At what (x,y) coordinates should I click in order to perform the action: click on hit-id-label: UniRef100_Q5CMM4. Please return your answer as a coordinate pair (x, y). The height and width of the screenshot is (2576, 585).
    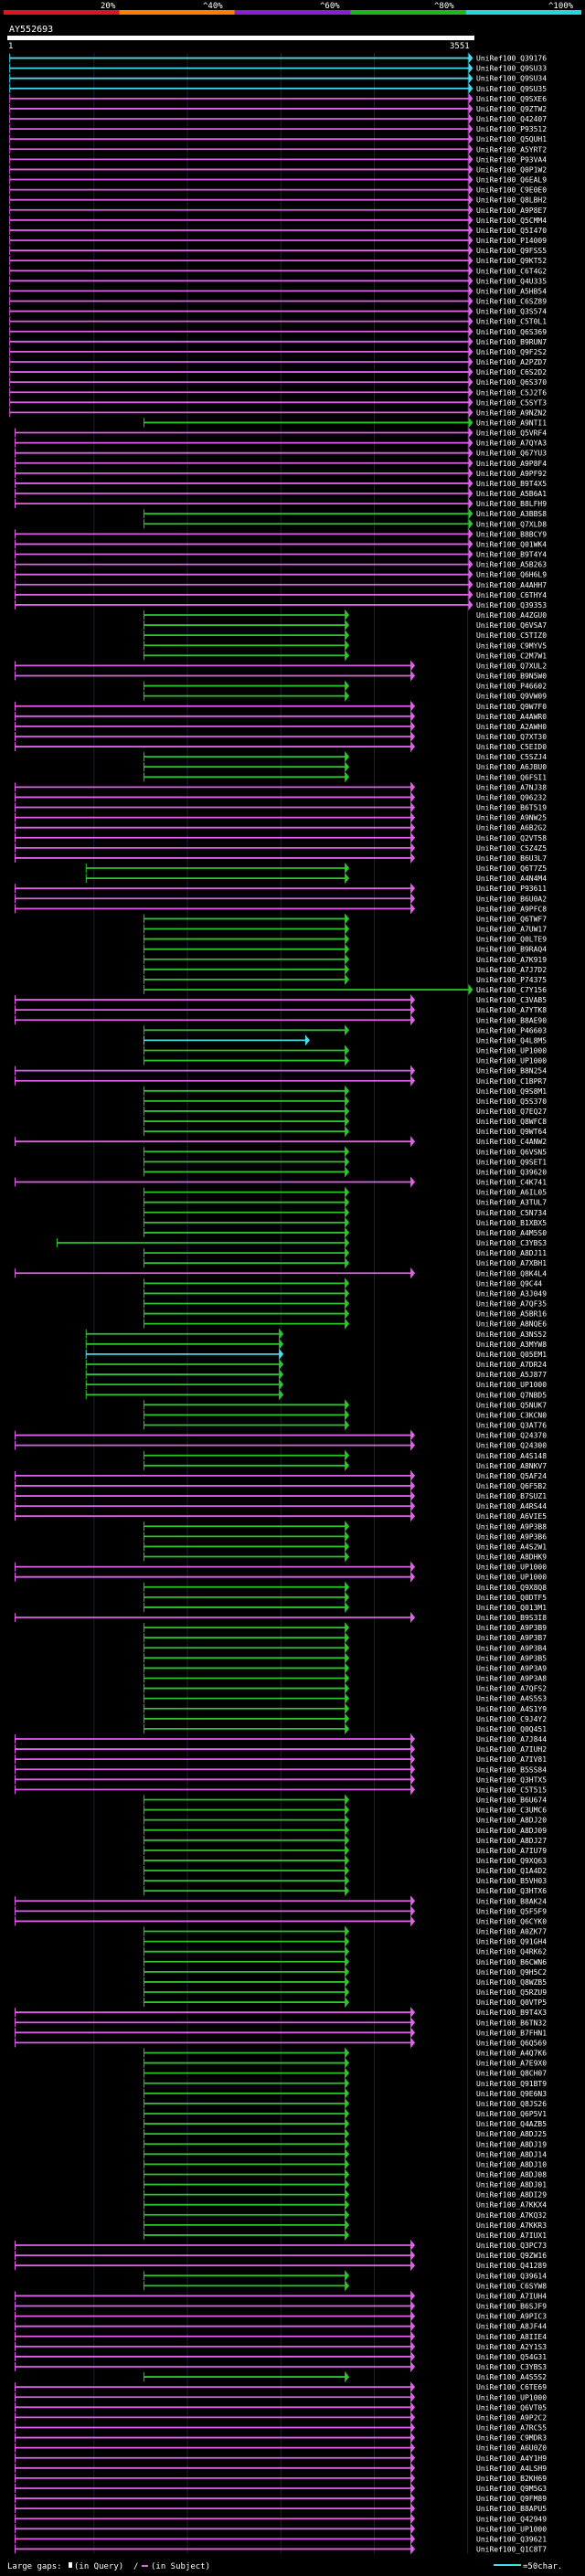
    Looking at the image, I should click on (512, 221).